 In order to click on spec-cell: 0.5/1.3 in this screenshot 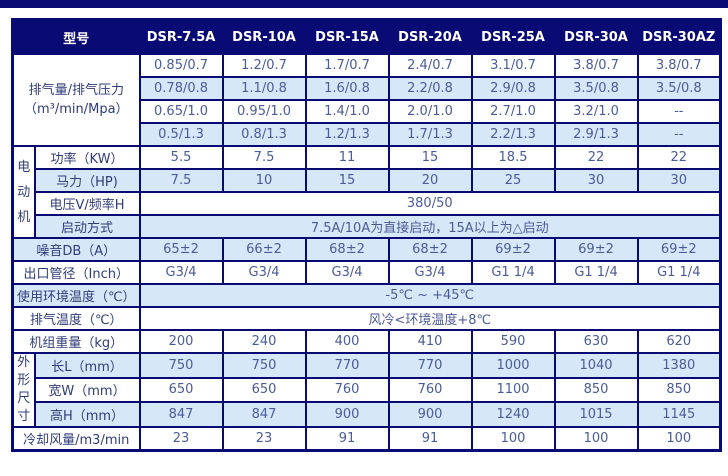, I will do `click(181, 134)`.